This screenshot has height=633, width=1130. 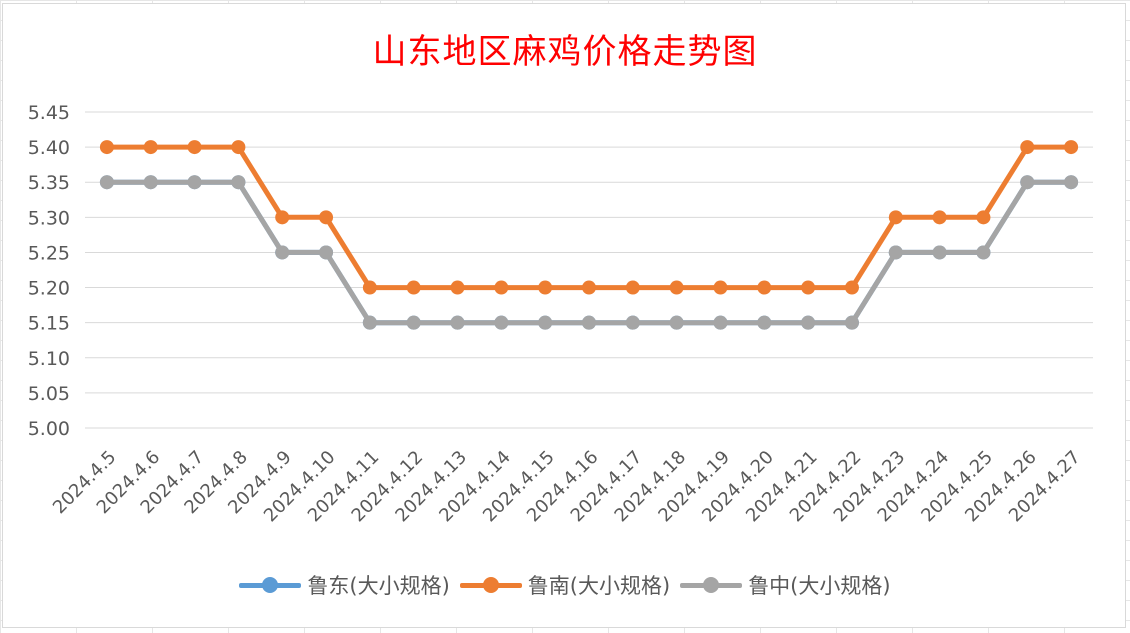 I want to click on legend-item: 鲁东(大小规格), so click(x=344, y=585).